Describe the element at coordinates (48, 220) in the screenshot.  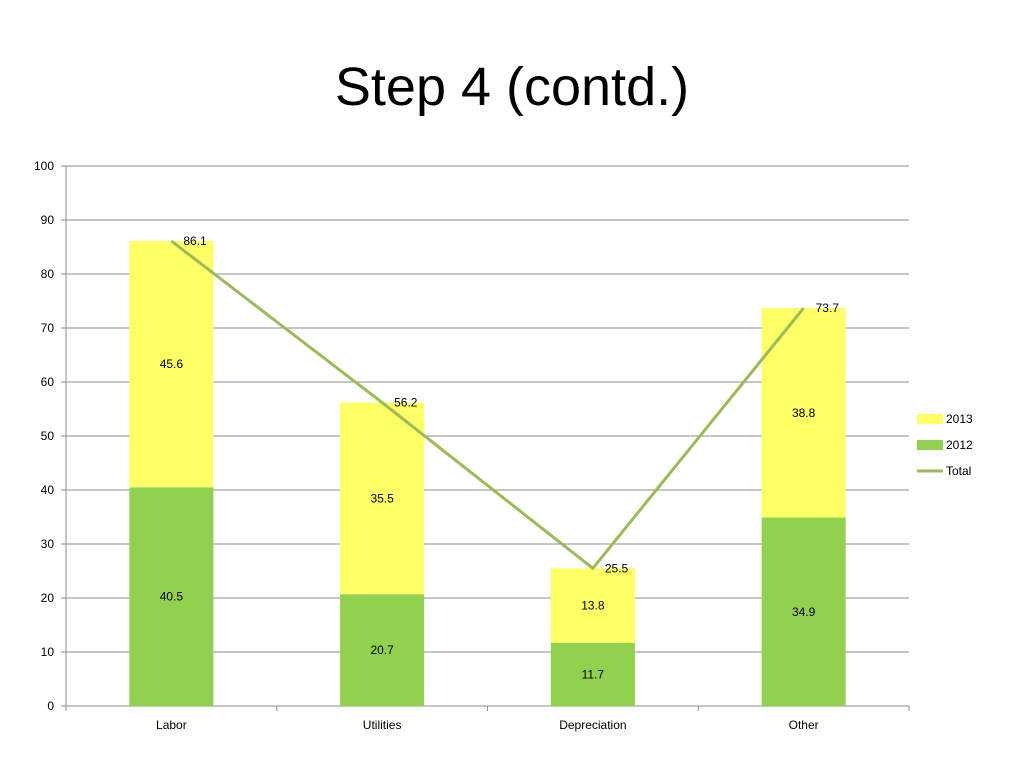
I see `y-tick-label: 90` at that location.